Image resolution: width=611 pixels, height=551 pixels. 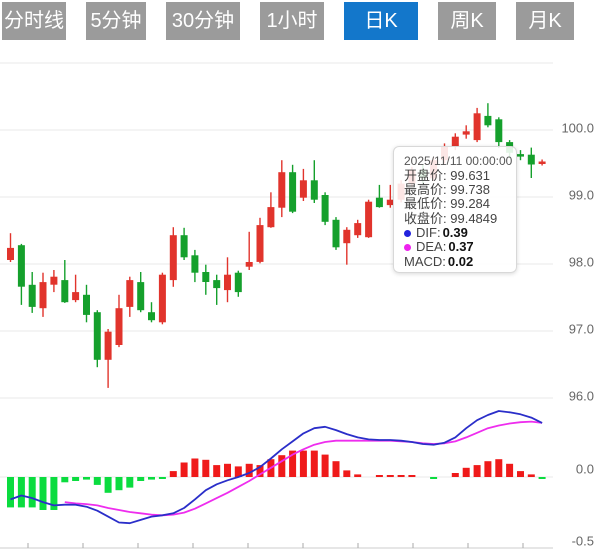 I want to click on tab-30分钟: 30分钟, so click(x=203, y=21).